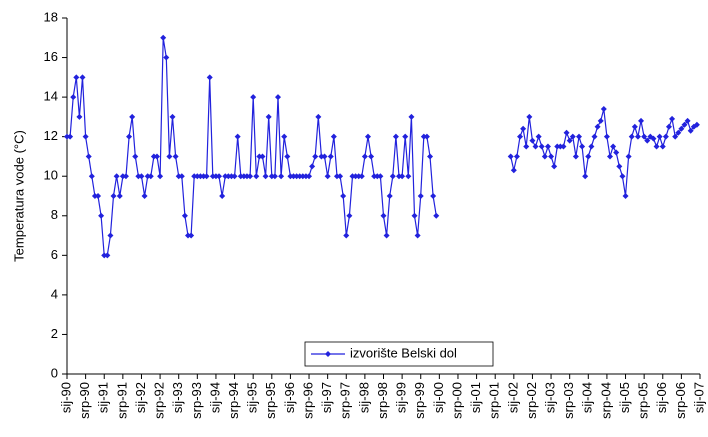 The width and height of the screenshot is (708, 437). What do you see at coordinates (307, 400) in the screenshot?
I see `x-tick-label: srp-96` at bounding box center [307, 400].